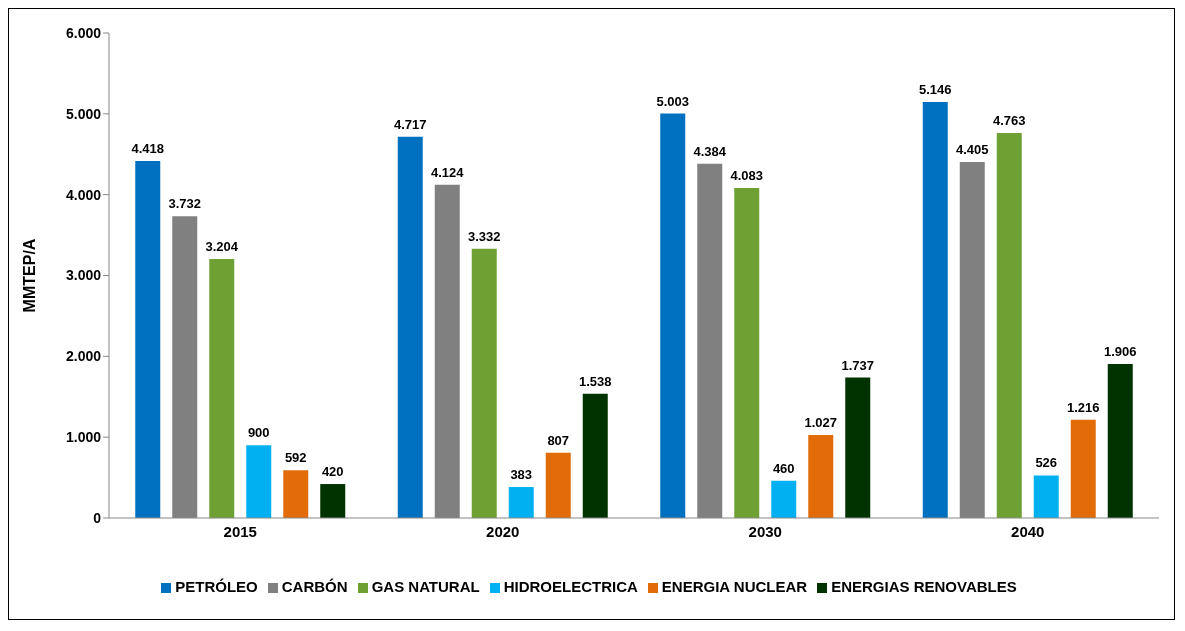  I want to click on data-label: 4.763, so click(1009, 120).